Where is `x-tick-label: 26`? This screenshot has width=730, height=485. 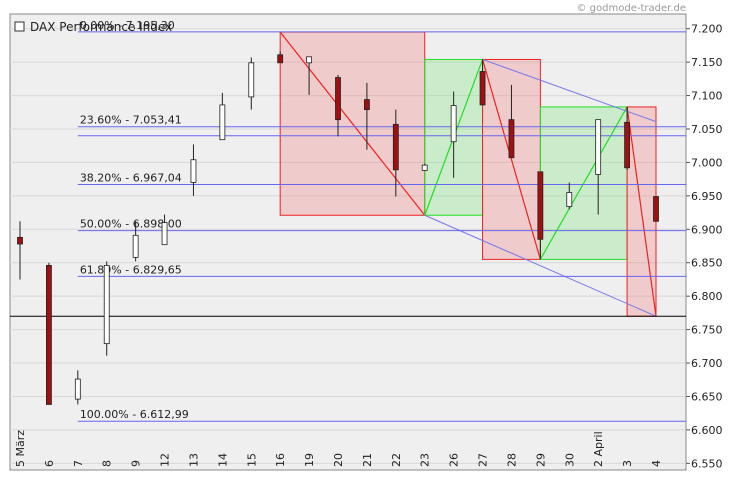
x-tick-label: 26 is located at coordinates (454, 460).